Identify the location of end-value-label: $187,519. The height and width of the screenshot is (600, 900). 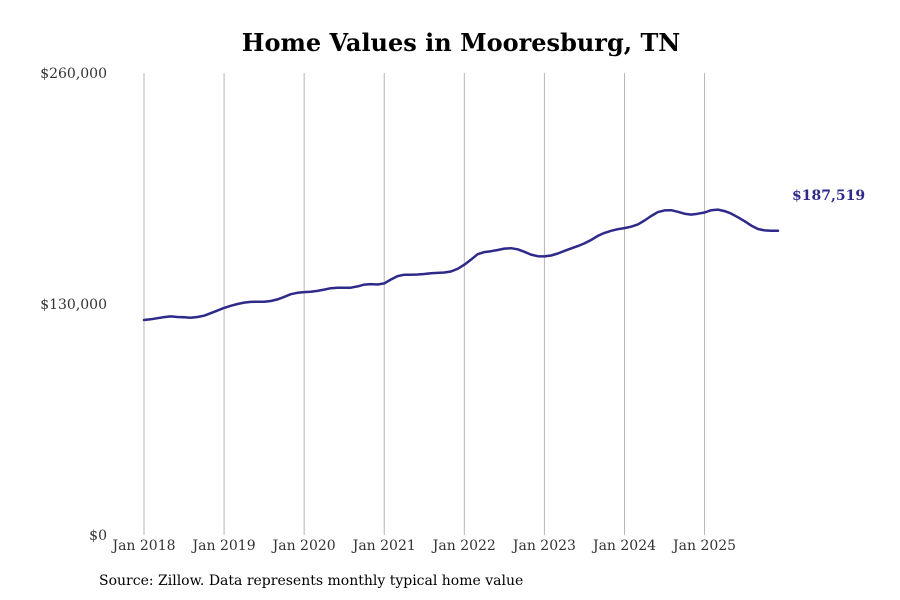
(828, 196).